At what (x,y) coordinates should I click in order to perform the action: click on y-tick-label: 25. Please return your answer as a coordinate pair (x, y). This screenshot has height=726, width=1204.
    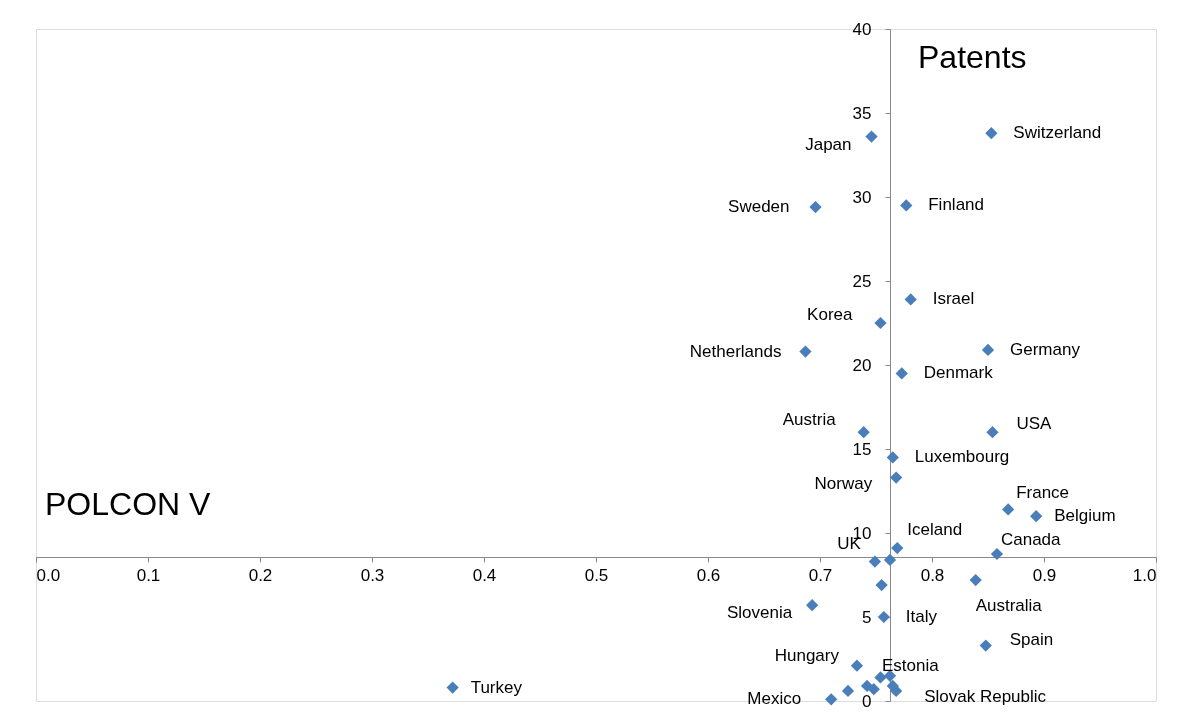
    Looking at the image, I should click on (862, 281).